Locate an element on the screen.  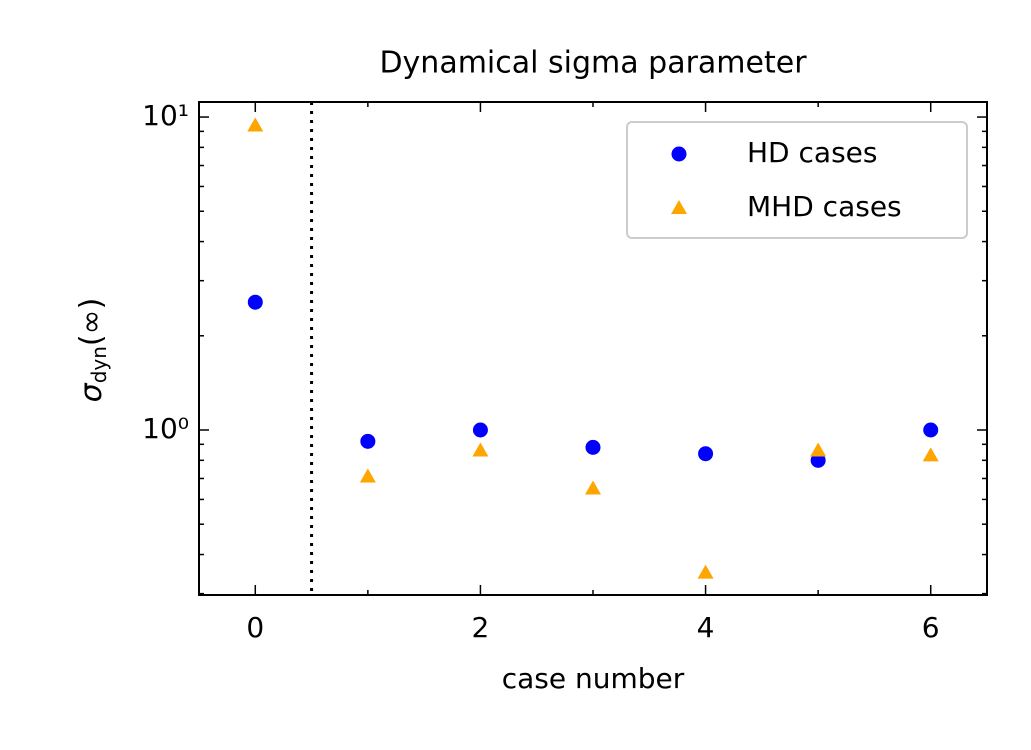
y-axis-label: σdyn(∞) is located at coordinates (92, 350).